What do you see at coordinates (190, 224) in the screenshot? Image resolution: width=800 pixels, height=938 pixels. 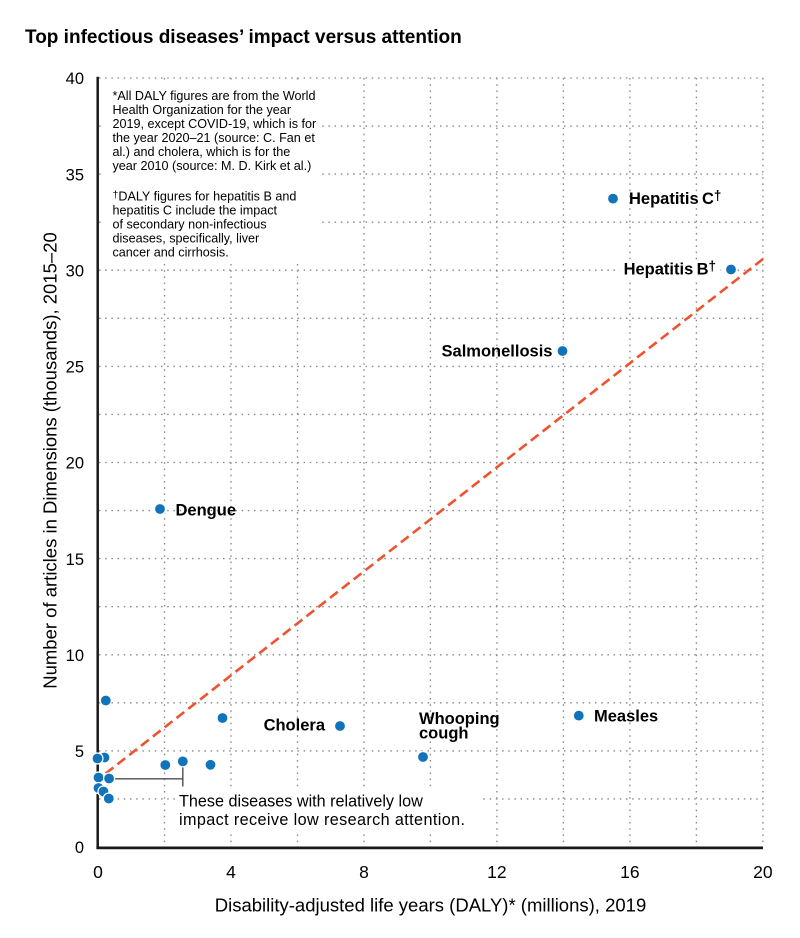 I see `svg-text: of secondary non-infectious` at bounding box center [190, 224].